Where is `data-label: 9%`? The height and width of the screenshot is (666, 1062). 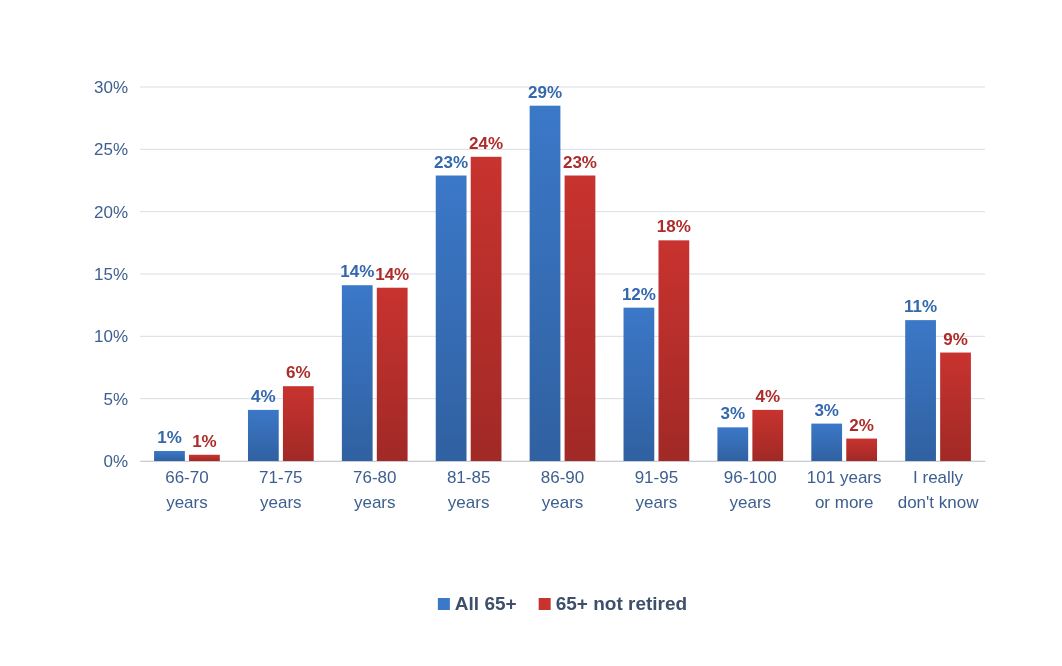 data-label: 9% is located at coordinates (955, 339).